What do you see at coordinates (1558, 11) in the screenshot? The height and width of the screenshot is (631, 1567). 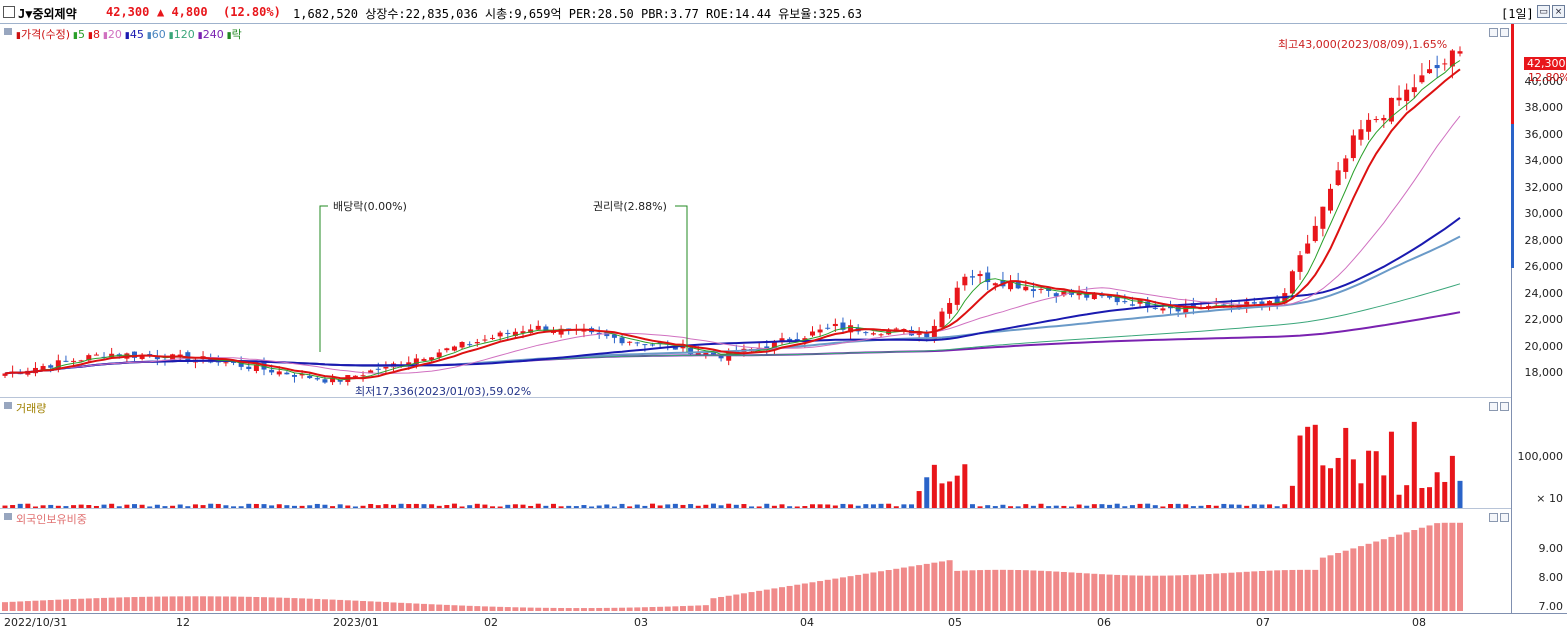 I see `close-icon: ×` at bounding box center [1558, 11].